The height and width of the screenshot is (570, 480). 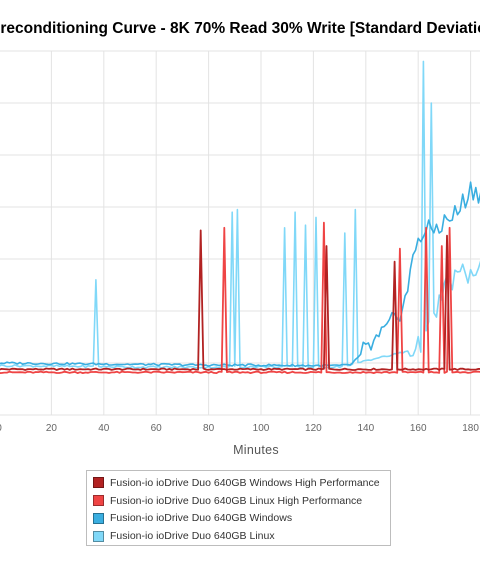 What do you see at coordinates (52, 428) in the screenshot?
I see `x-tick-label: 20` at bounding box center [52, 428].